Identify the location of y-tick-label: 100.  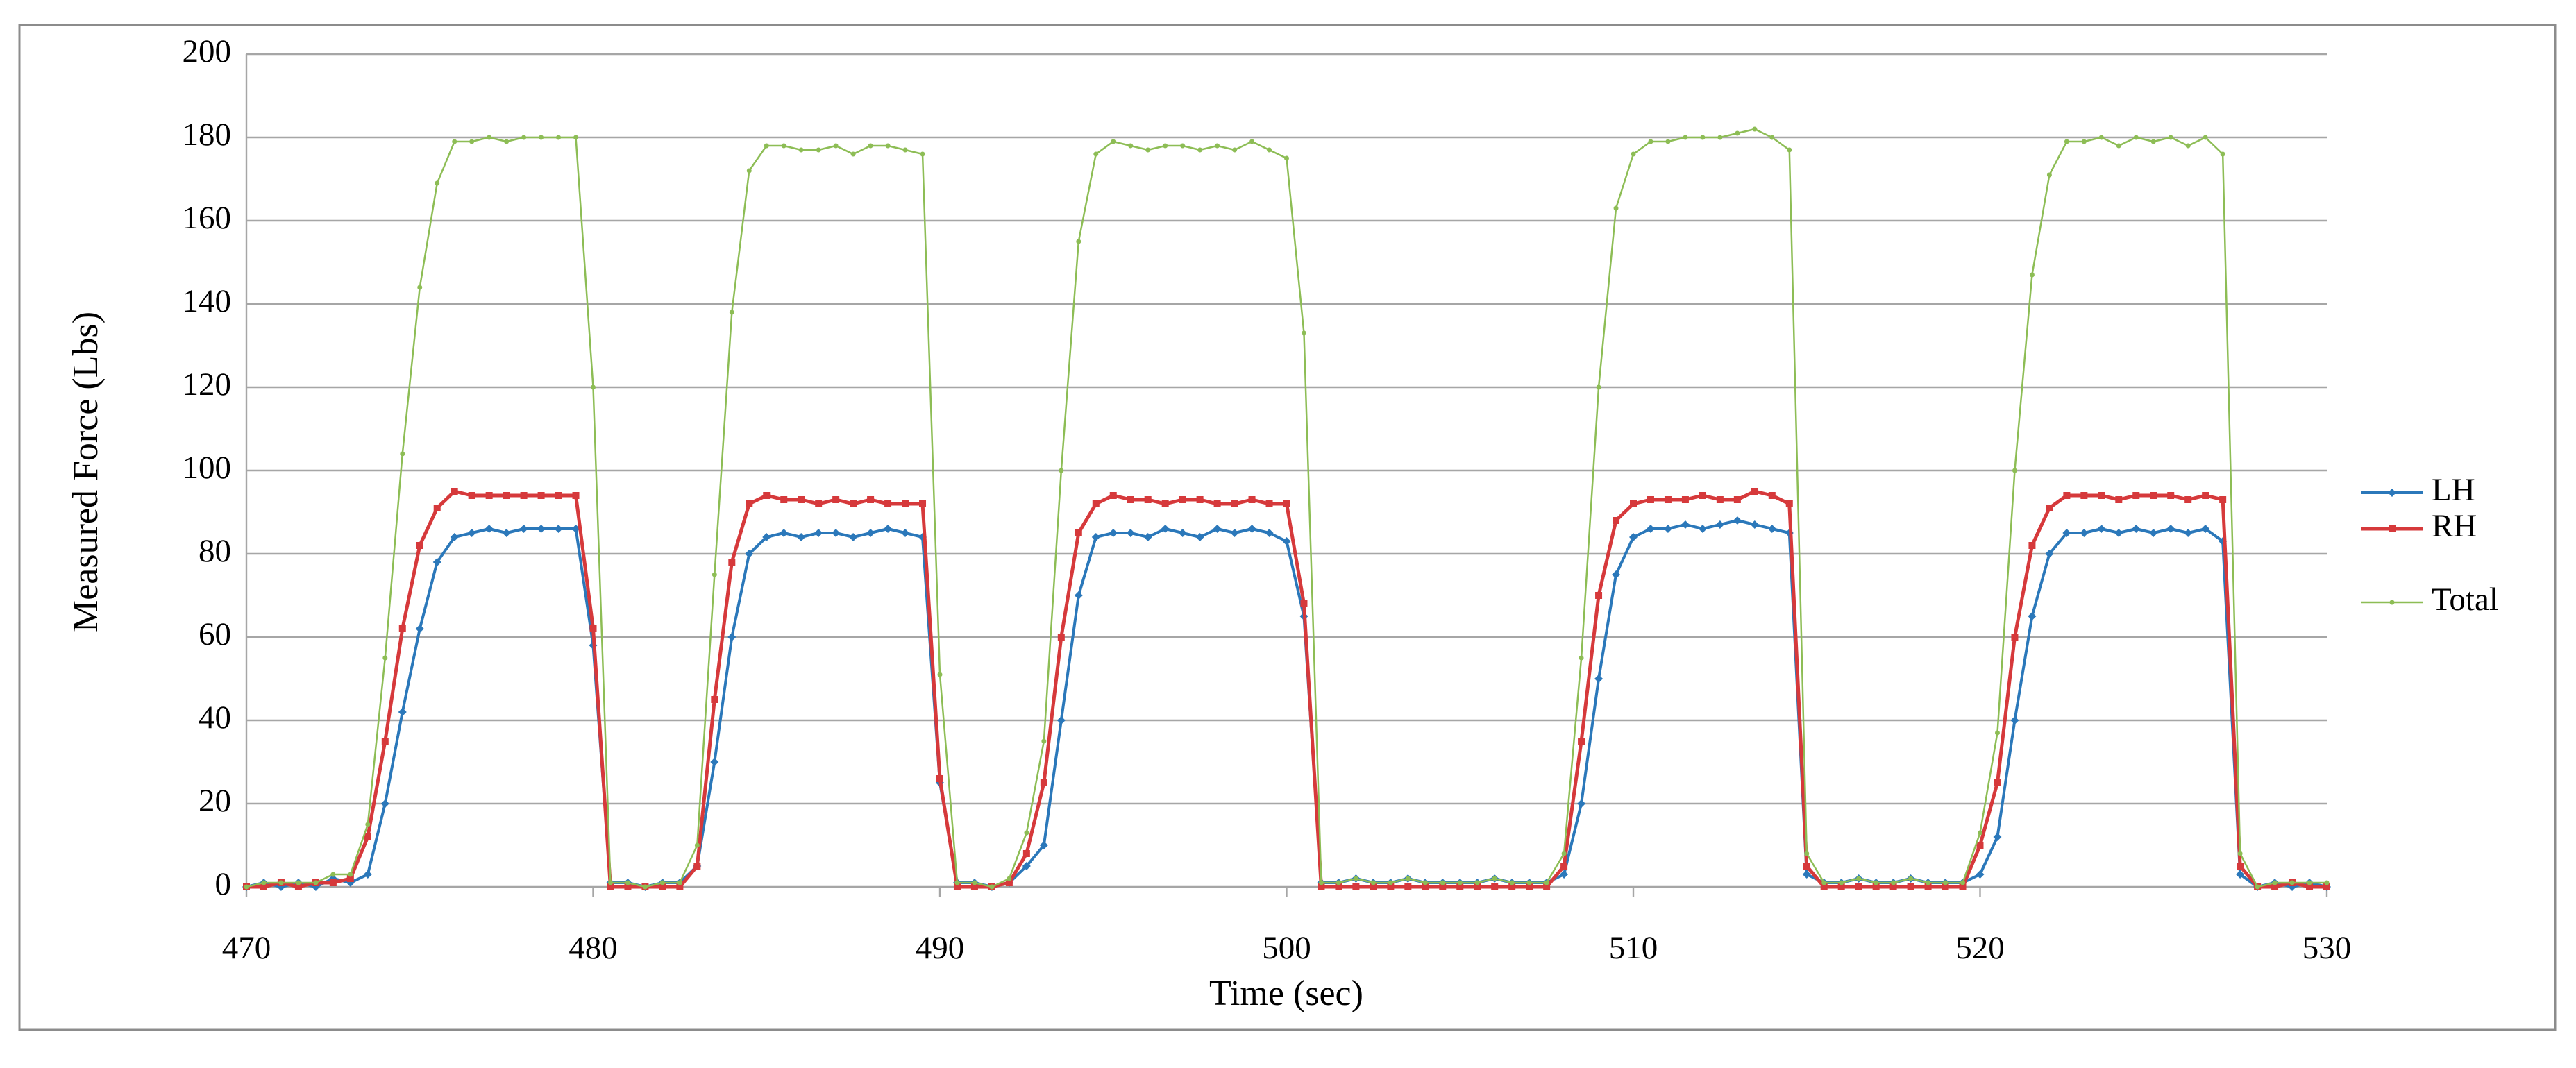
(207, 468).